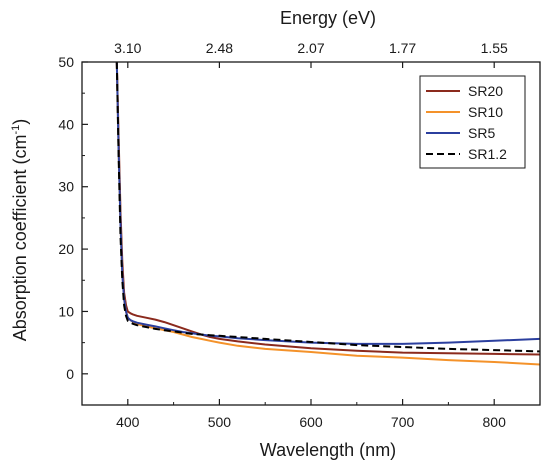 The width and height of the screenshot is (546, 463). I want to click on y-axis-title: Absorption coefficient (cm-1), so click(20, 230).